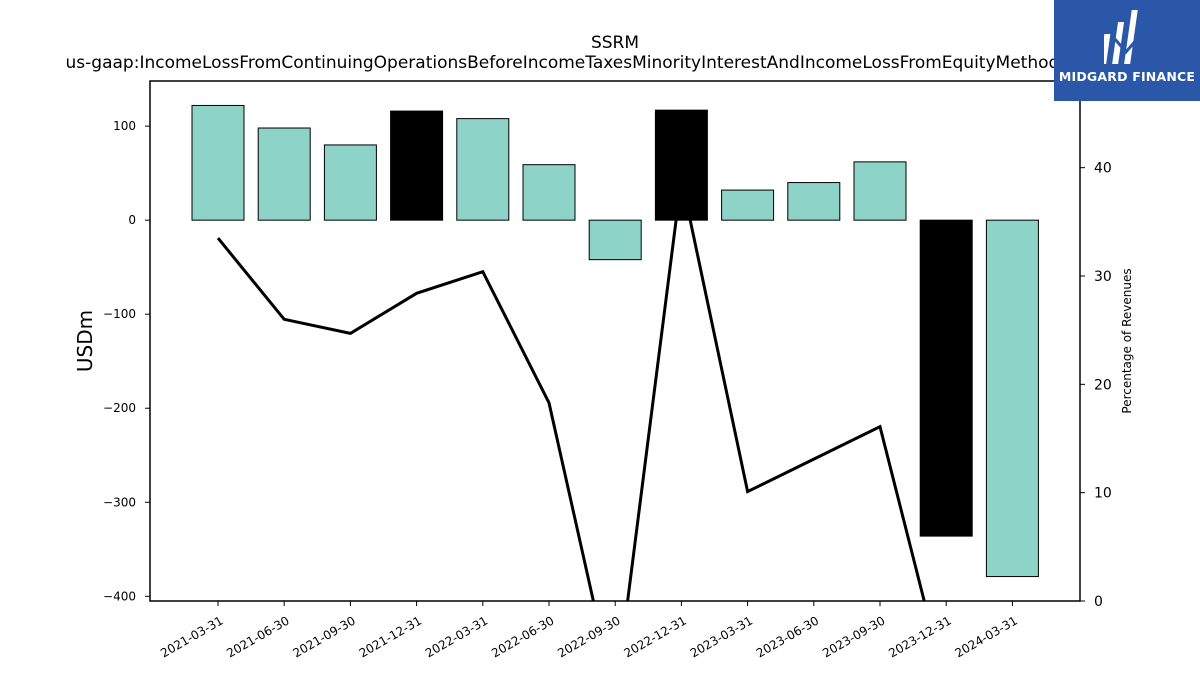 This screenshot has width=1200, height=675. Describe the element at coordinates (588, 636) in the screenshot. I see `x-tick-label: 2022-09-30` at that location.